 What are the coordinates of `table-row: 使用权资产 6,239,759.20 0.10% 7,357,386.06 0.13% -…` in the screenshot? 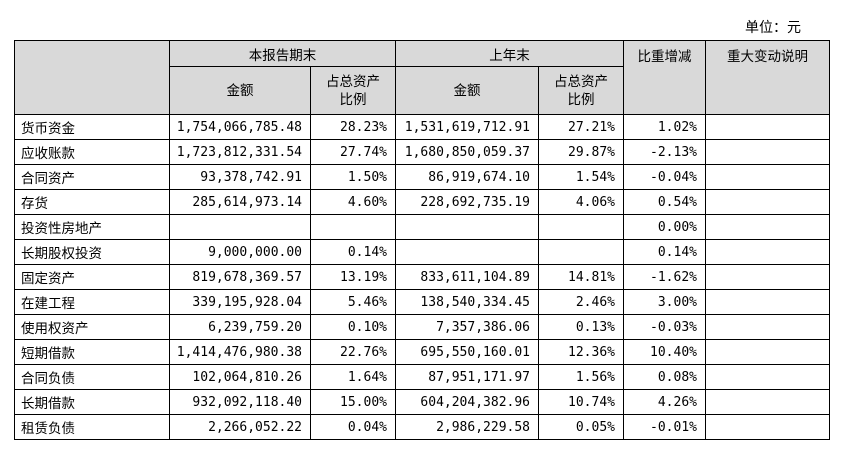 It's located at (422, 327).